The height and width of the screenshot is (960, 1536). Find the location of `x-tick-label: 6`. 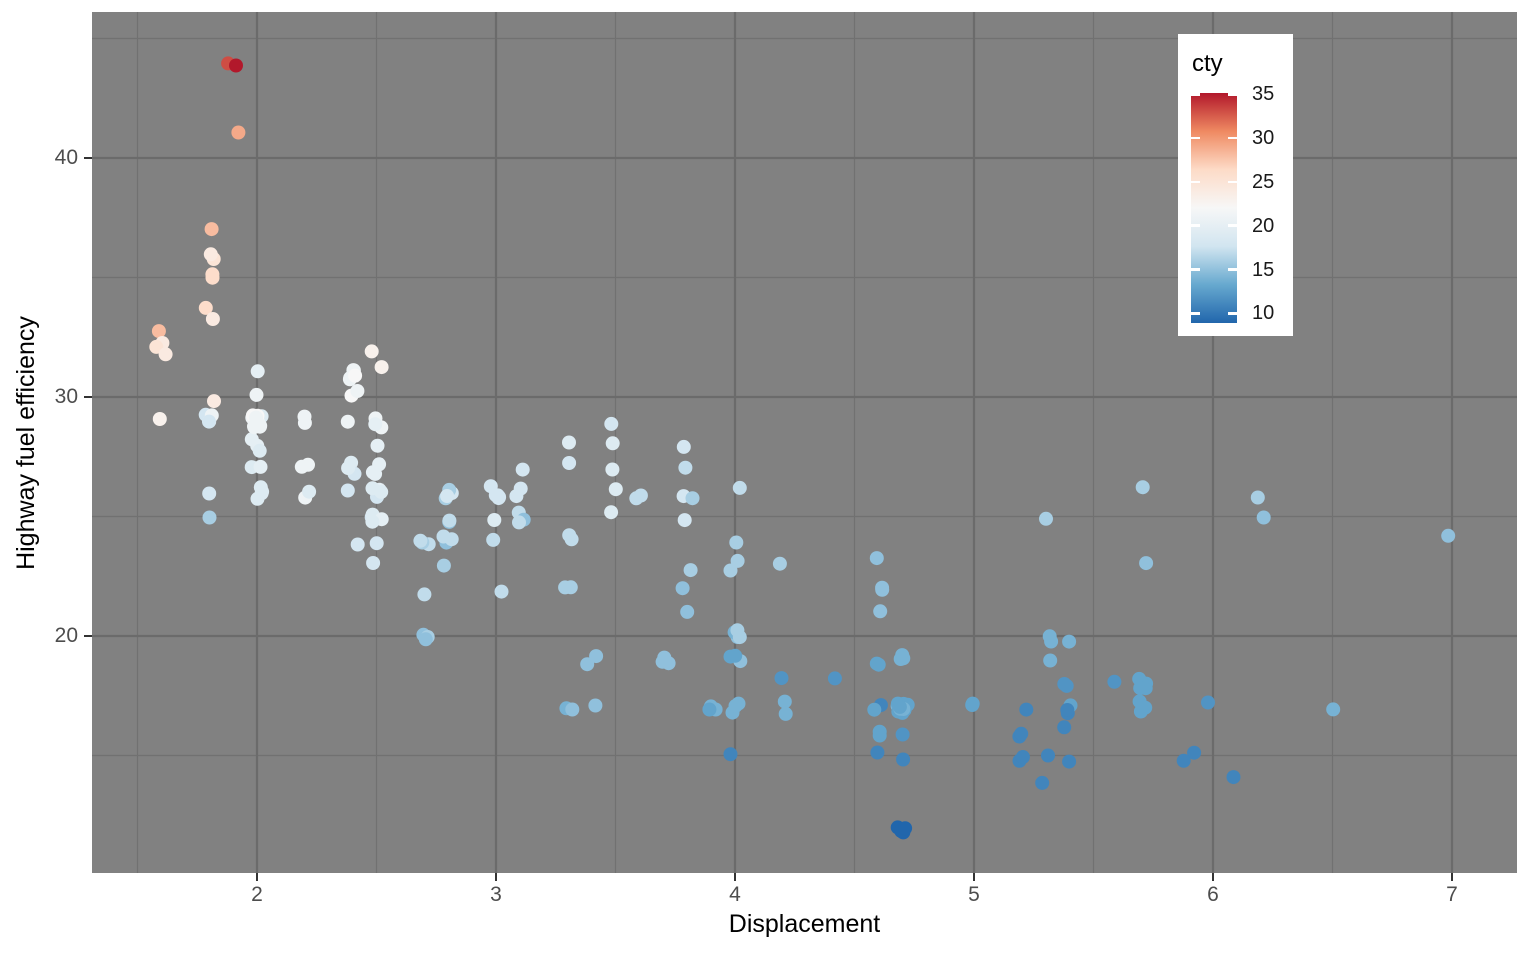

x-tick-label: 6 is located at coordinates (1213, 894).